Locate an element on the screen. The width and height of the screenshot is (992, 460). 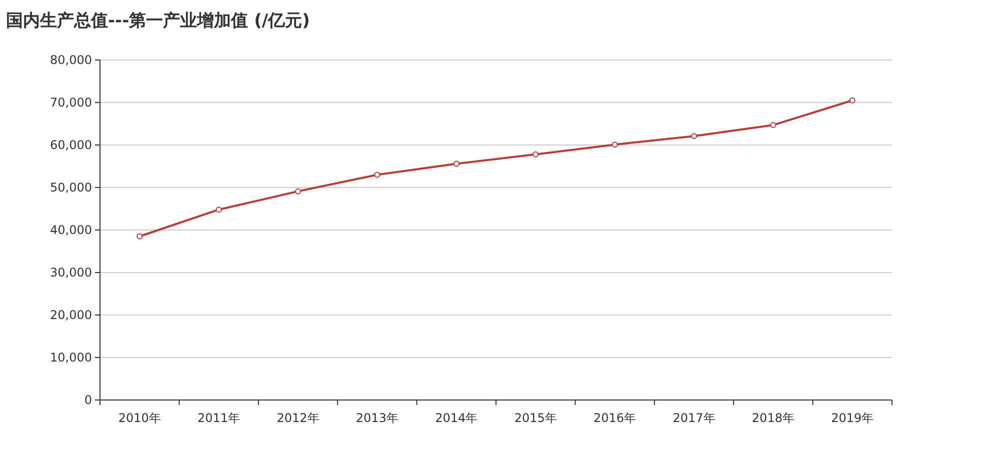
y-tick-label: 60,000 is located at coordinates (71, 145).